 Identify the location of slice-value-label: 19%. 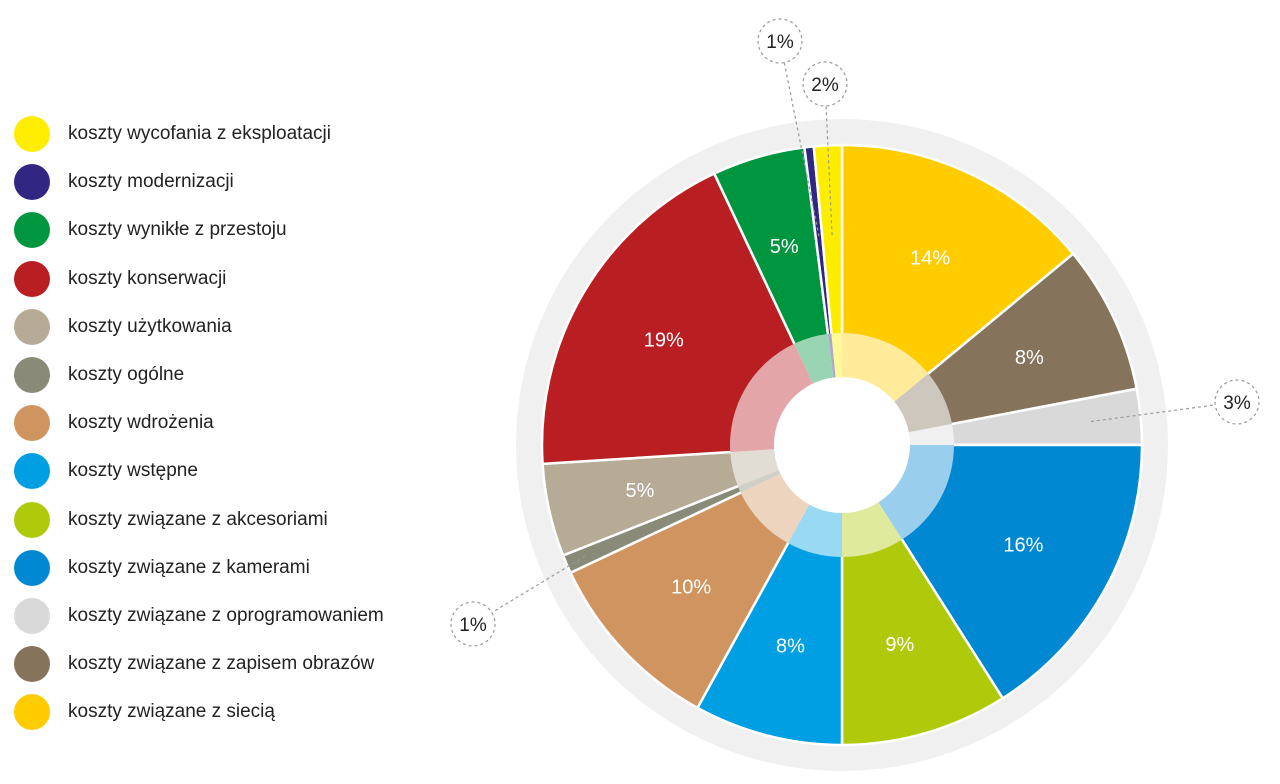
(664, 341).